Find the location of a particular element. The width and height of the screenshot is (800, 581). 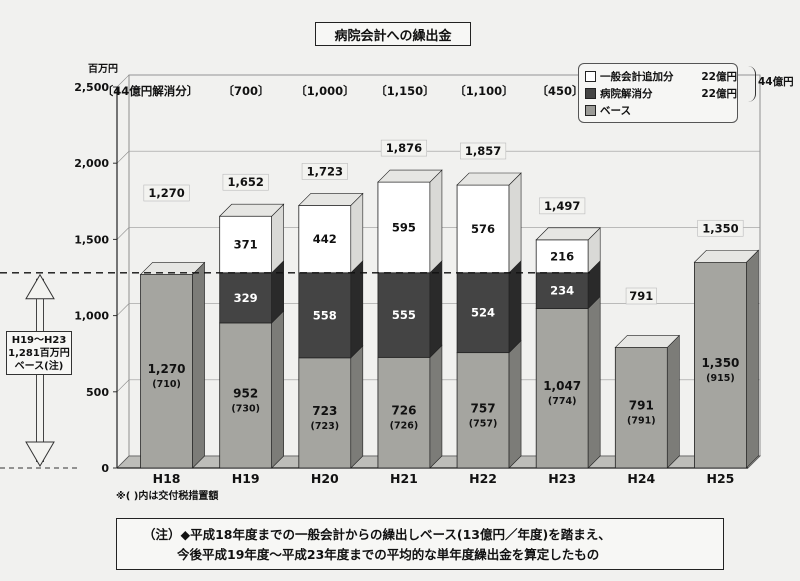

legend-item-base: ベース is located at coordinates (661, 110).